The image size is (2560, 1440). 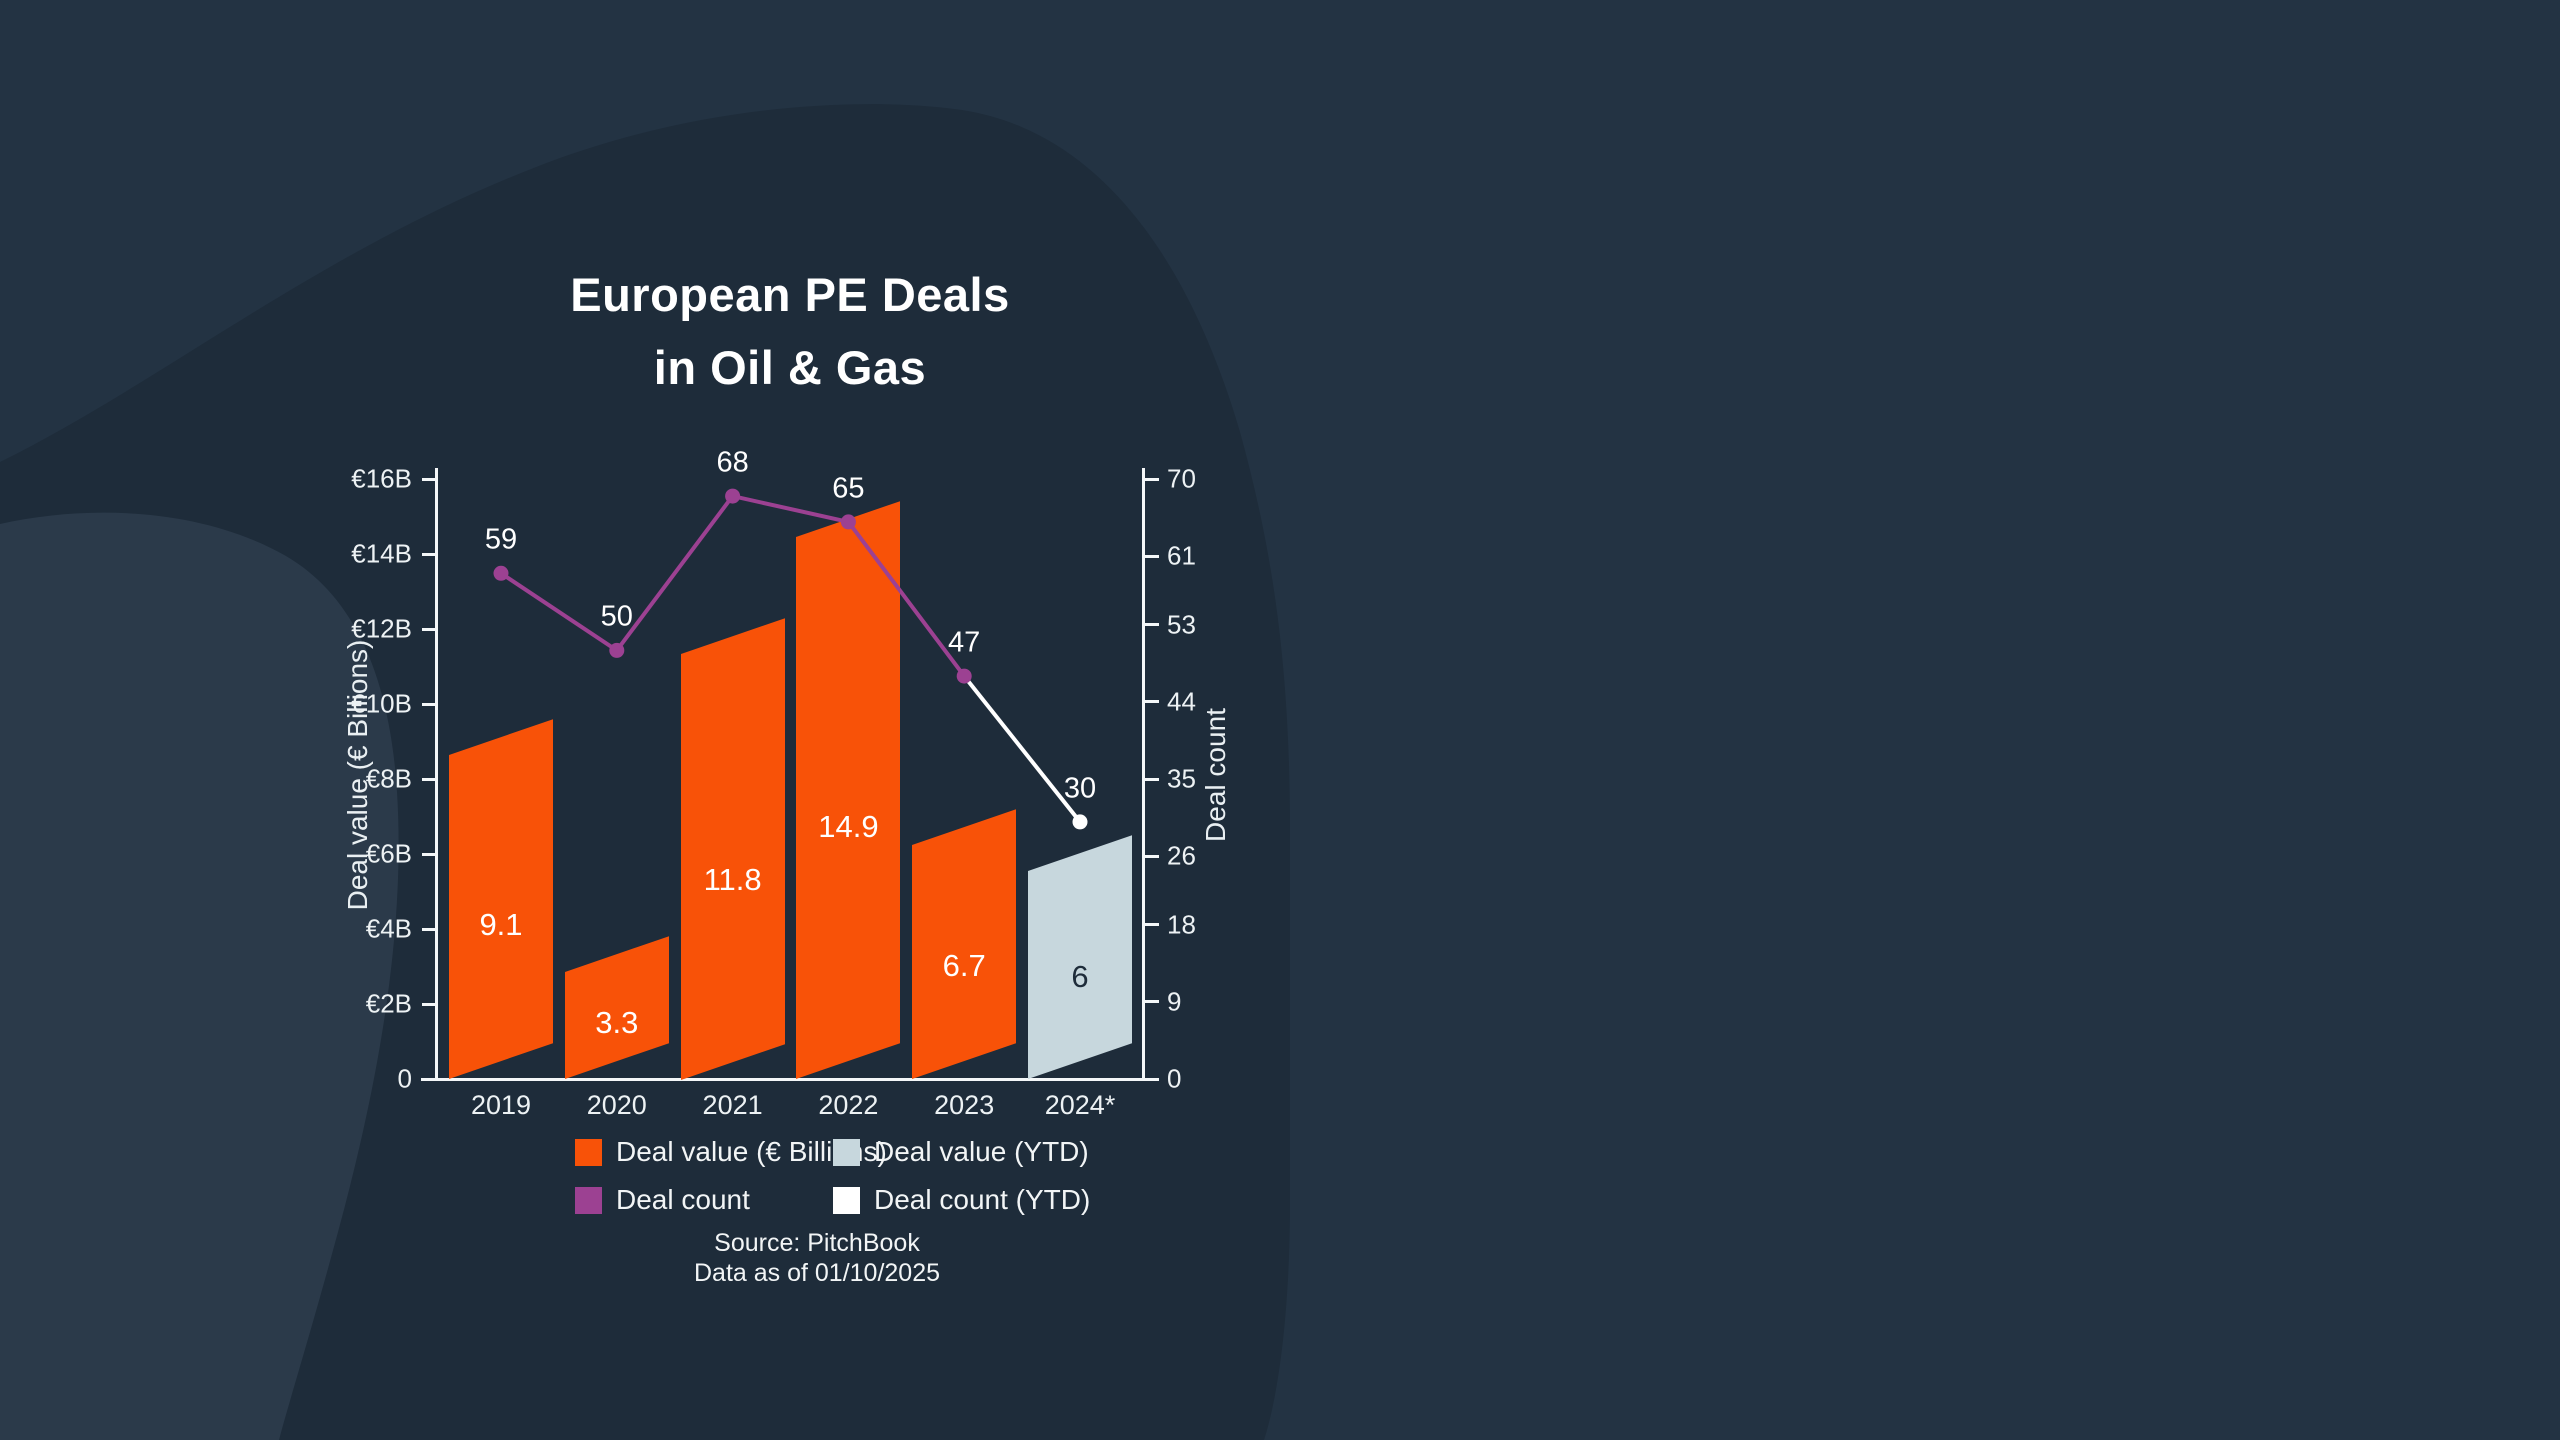 I want to click on right-axis-tick-label: 26, so click(x=1181, y=855).